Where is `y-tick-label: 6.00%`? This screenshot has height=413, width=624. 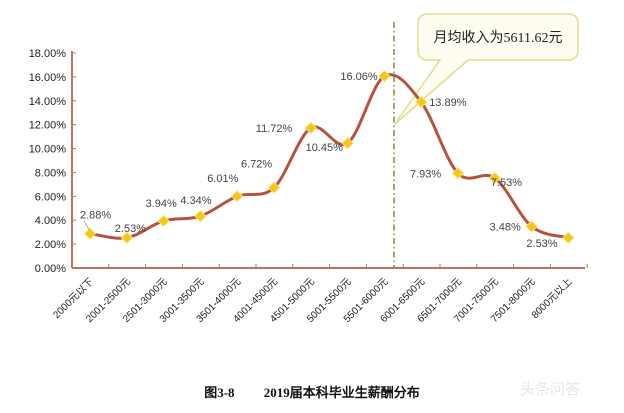
y-tick-label: 6.00% is located at coordinates (50, 197).